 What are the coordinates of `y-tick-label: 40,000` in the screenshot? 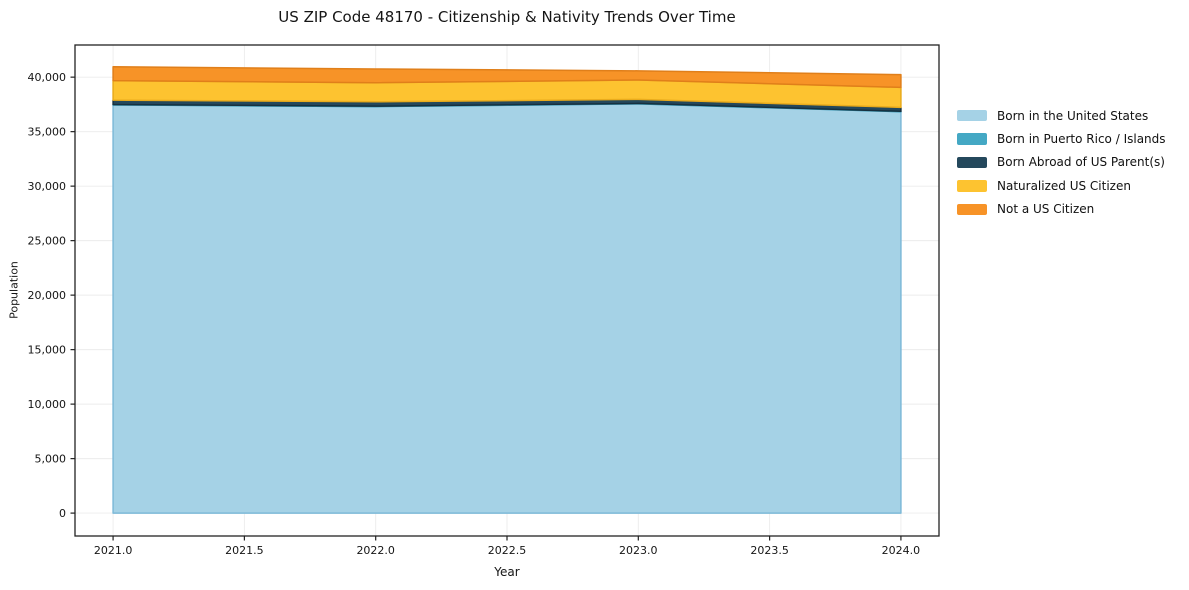 It's located at (47, 77).